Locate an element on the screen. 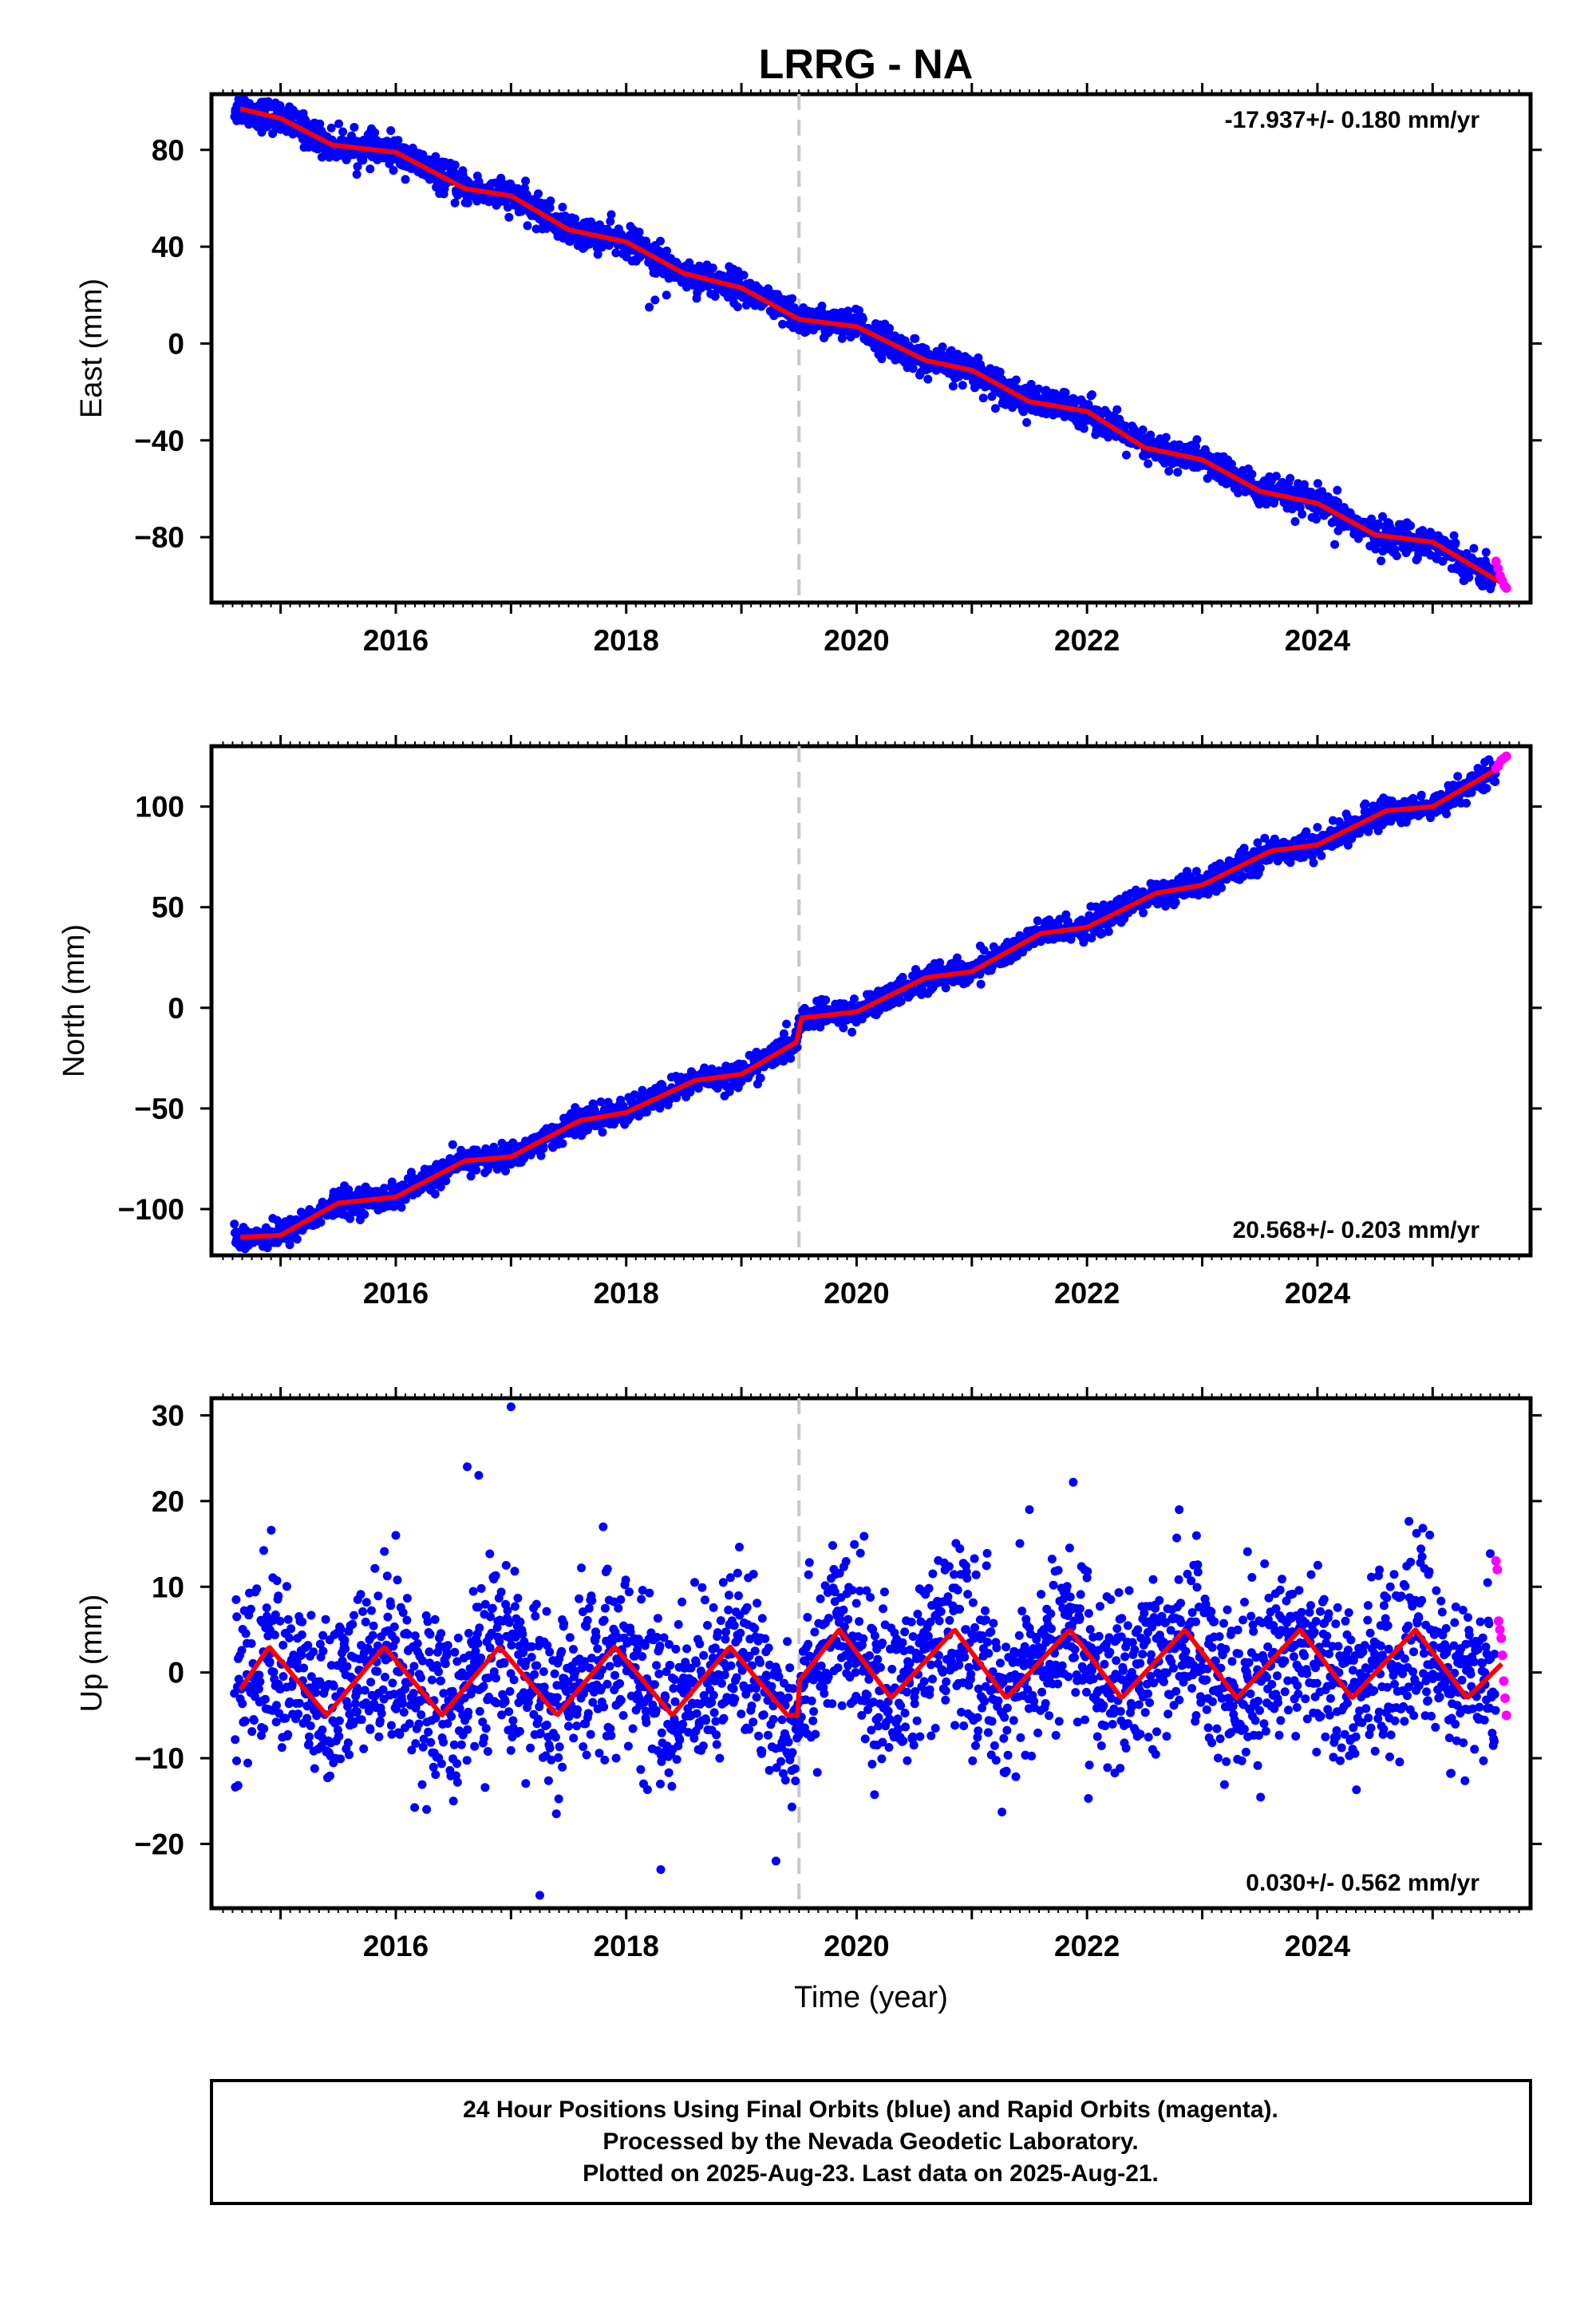 Image resolution: width=1596 pixels, height=2316 pixels. x-tick-label: 2020 is located at coordinates (856, 640).